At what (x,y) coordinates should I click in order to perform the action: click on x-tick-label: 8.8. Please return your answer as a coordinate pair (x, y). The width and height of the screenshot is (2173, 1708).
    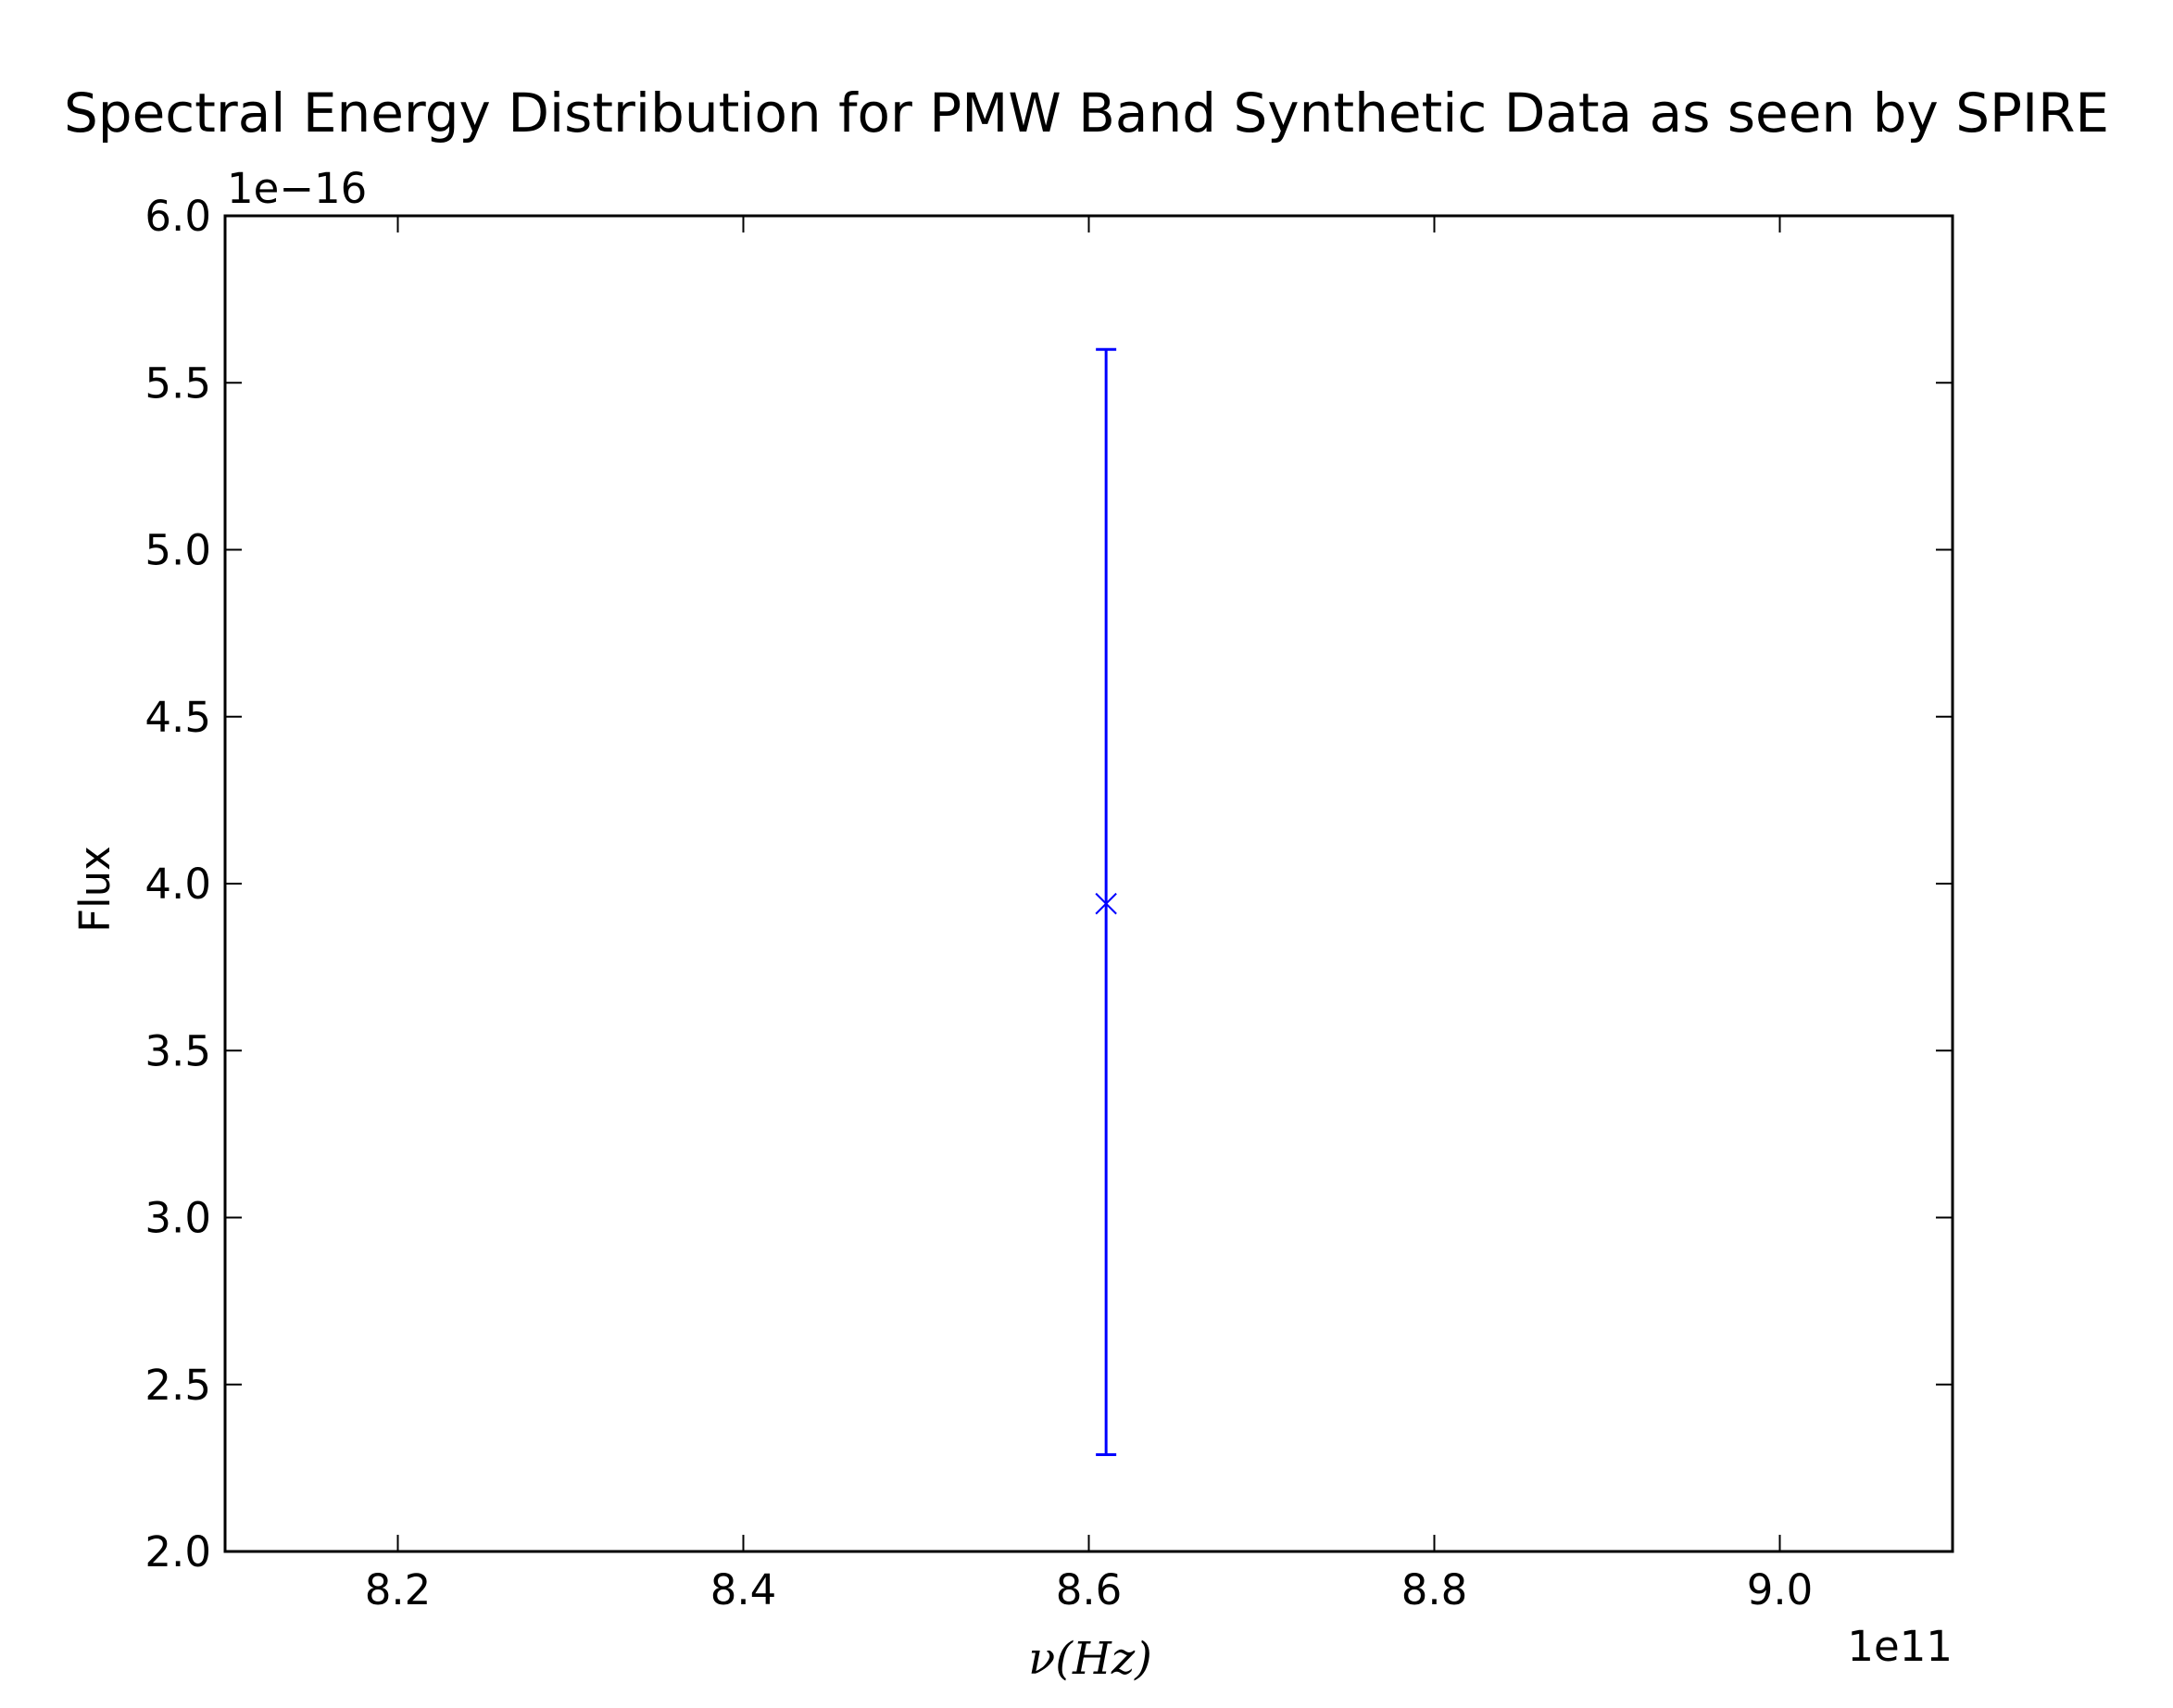
    Looking at the image, I should click on (1434, 1589).